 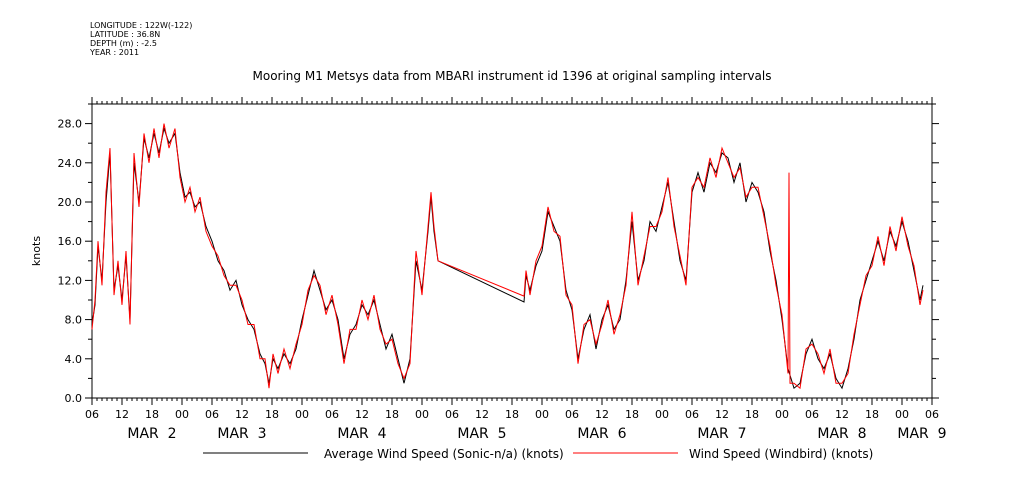 I want to click on header-year: YEAR : 2011, so click(x=114, y=52).